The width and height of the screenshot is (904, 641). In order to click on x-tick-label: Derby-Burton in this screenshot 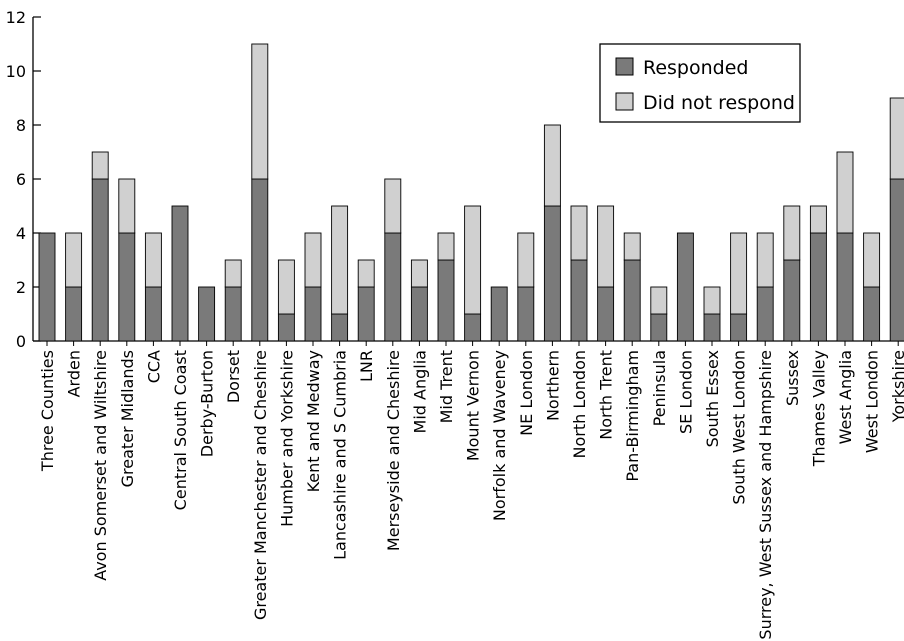, I will do `click(207, 403)`.